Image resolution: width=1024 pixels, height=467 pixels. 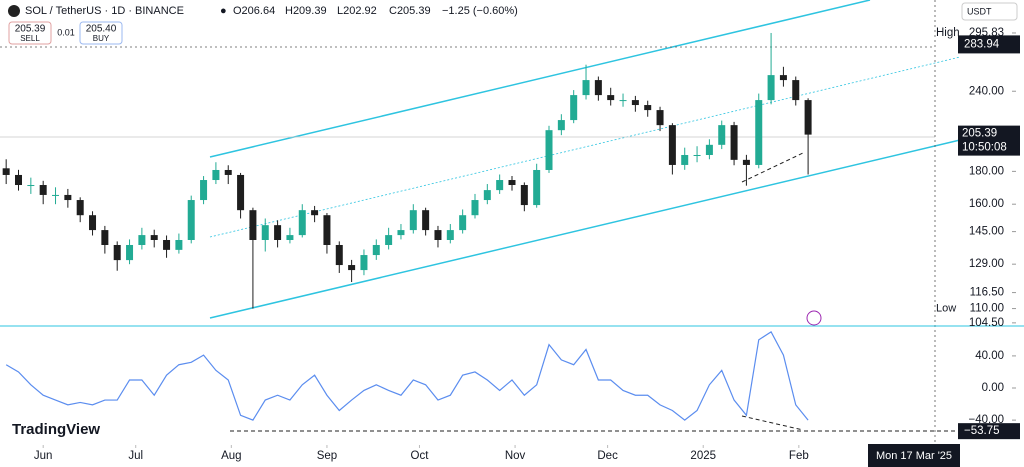 What do you see at coordinates (357, 11) in the screenshot?
I see `ohlc-low: L202.92` at bounding box center [357, 11].